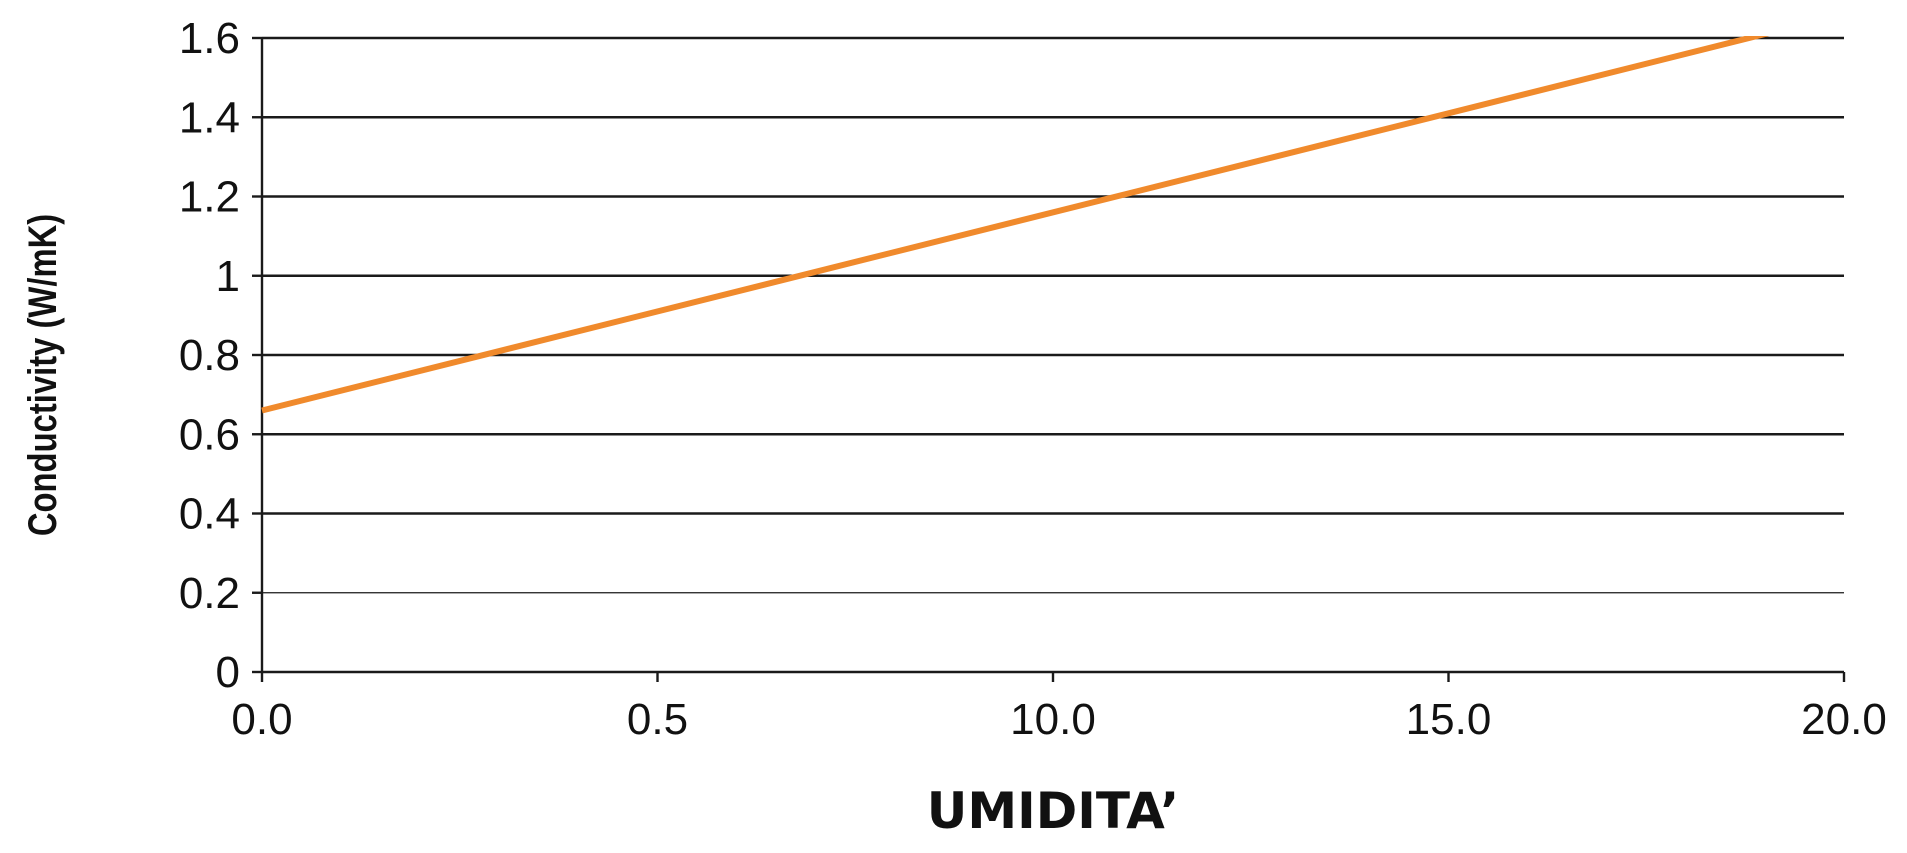  Describe the element at coordinates (209, 117) in the screenshot. I see `y-tick-label: 1.4` at that location.